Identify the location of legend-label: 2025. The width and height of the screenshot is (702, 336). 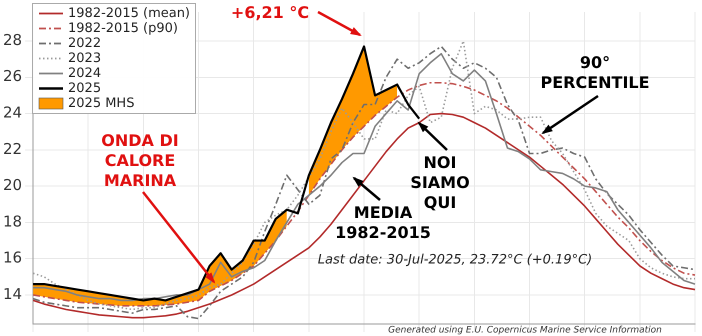
(85, 88).